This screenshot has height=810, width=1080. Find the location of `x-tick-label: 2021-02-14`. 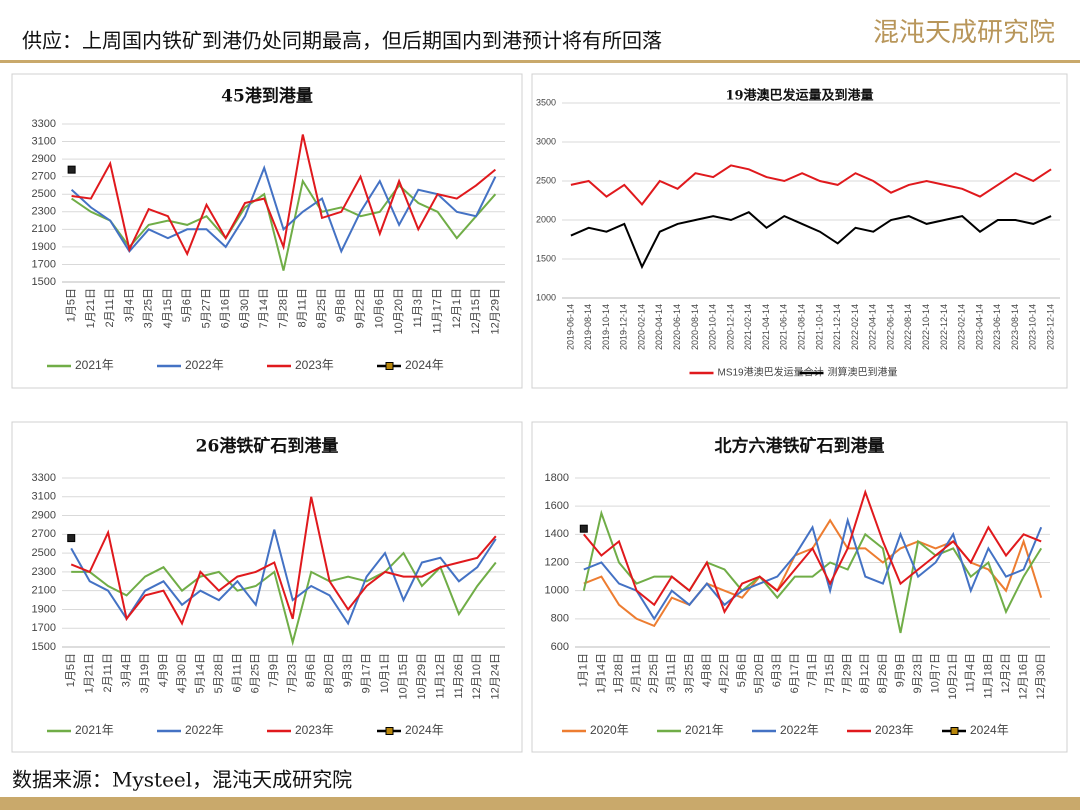

x-tick-label: 2021-02-14 is located at coordinates (748, 327).